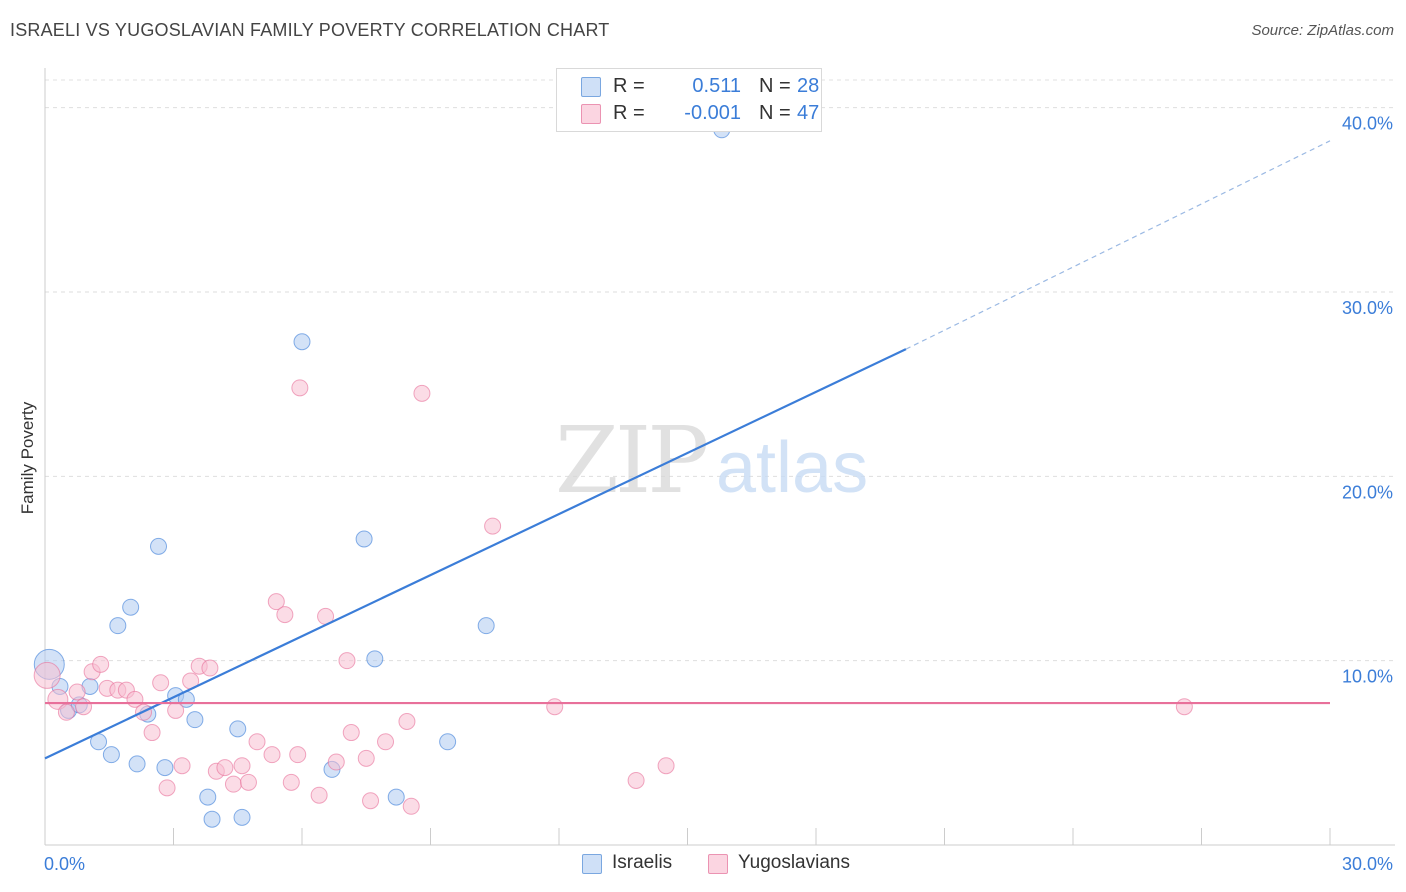 The width and height of the screenshot is (1406, 892). I want to click on watermark-zip: ZIP, so click(630, 460).